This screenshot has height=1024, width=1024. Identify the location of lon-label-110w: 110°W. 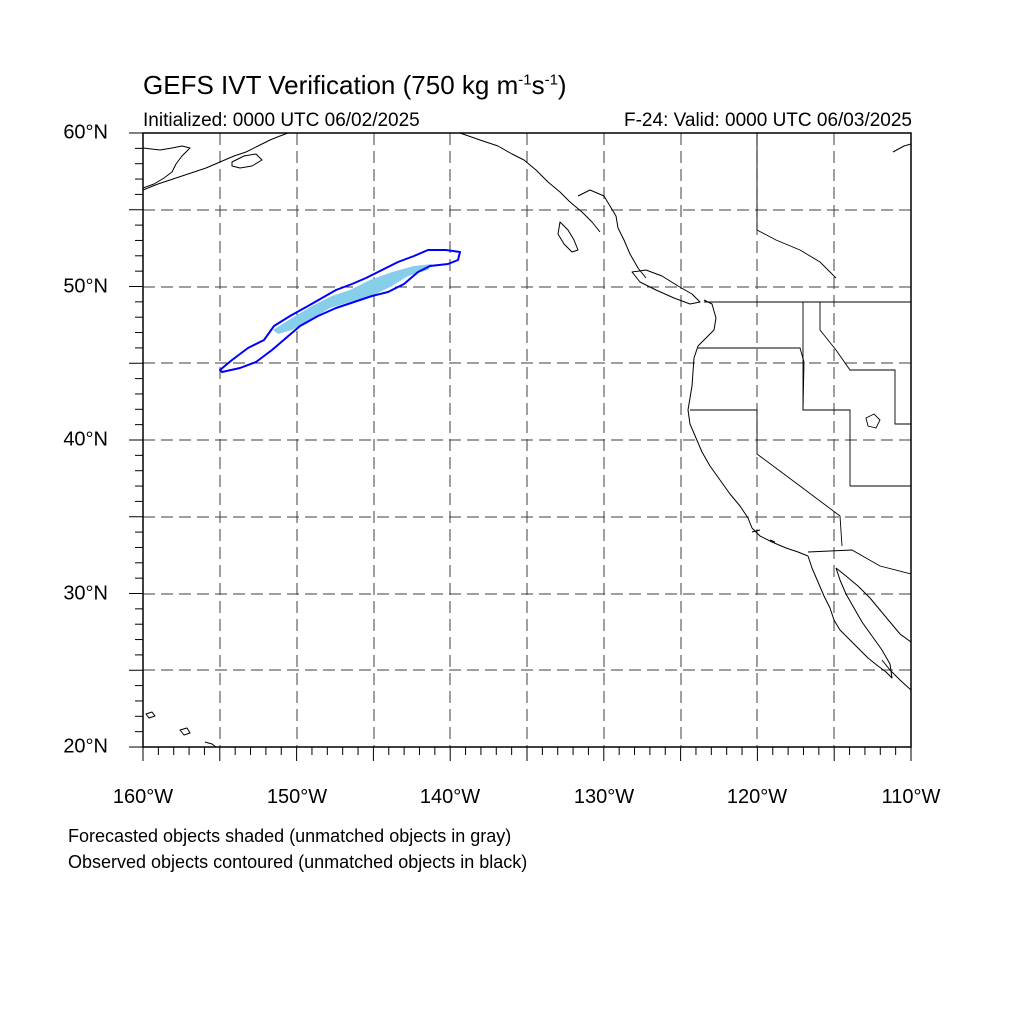
(911, 797).